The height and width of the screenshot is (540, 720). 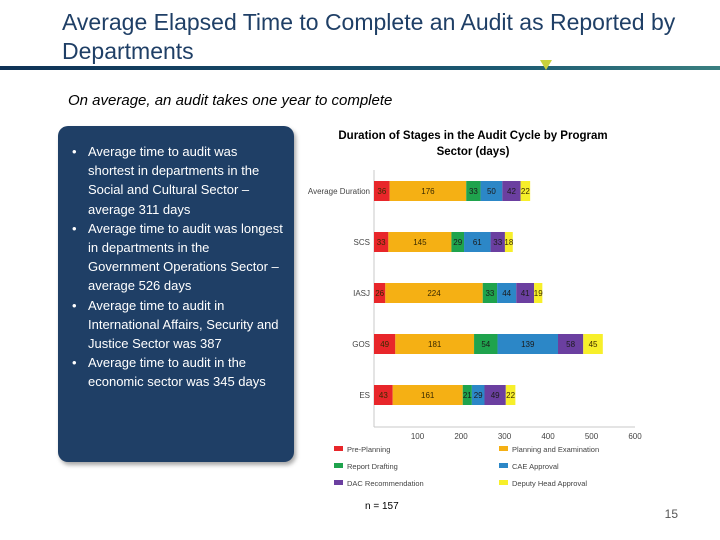 I want to click on category-label: IASJ, so click(x=361, y=293).